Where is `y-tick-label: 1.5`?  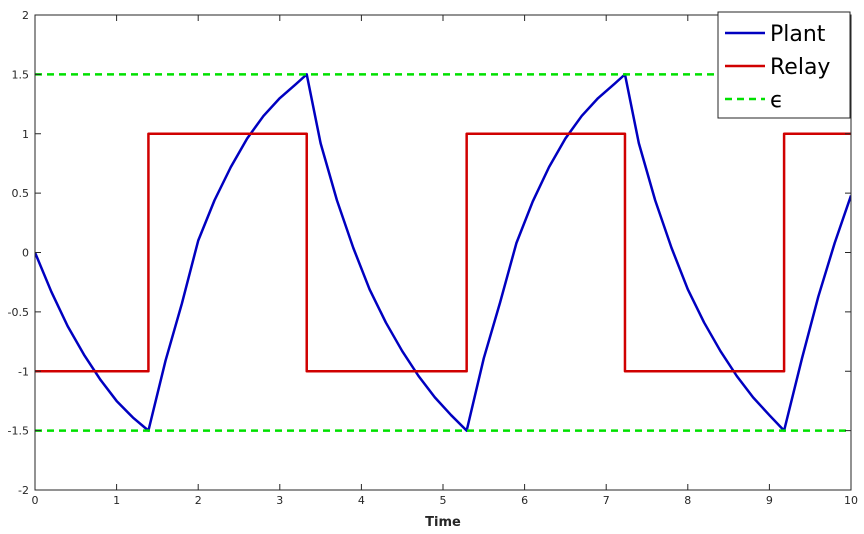 y-tick-label: 1.5 is located at coordinates (21, 74).